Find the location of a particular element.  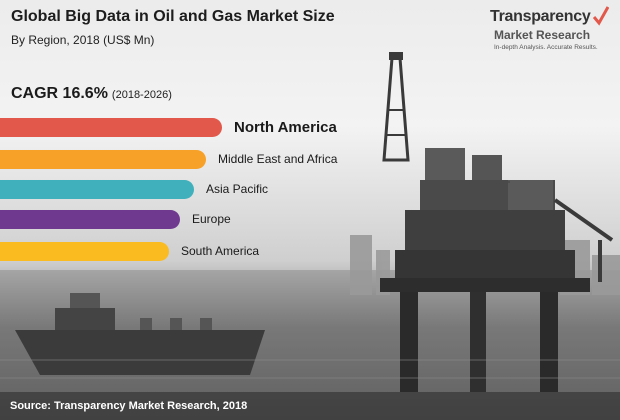

bar-middle-east-africa is located at coordinates (103, 159).